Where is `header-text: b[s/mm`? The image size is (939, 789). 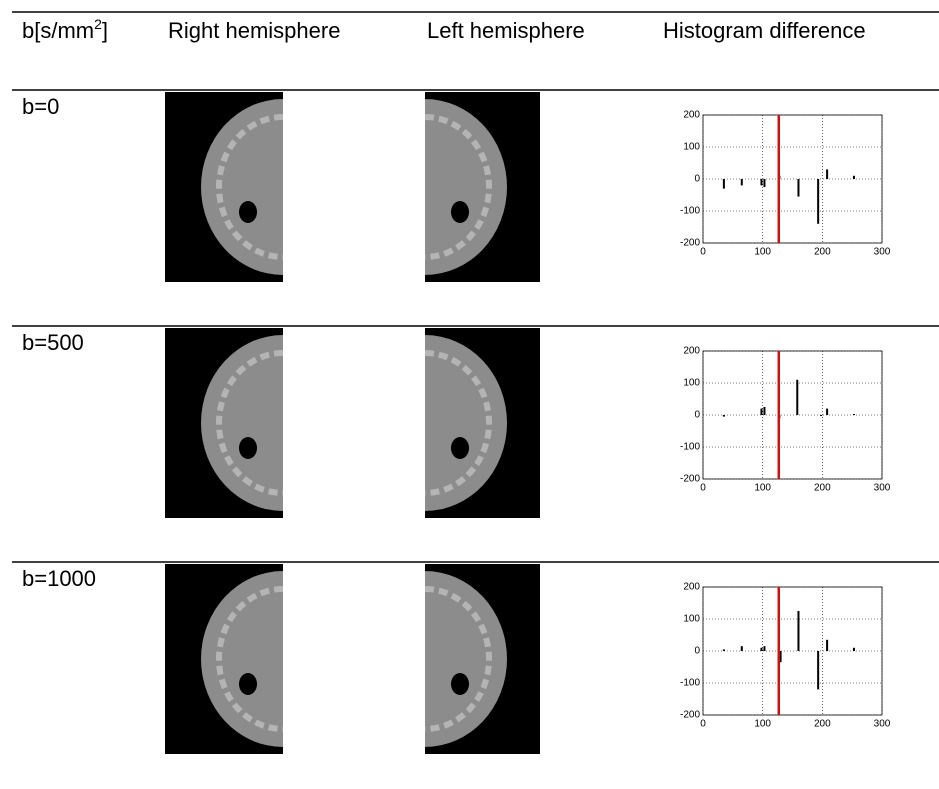
header-text: b[s/mm is located at coordinates (58, 30).